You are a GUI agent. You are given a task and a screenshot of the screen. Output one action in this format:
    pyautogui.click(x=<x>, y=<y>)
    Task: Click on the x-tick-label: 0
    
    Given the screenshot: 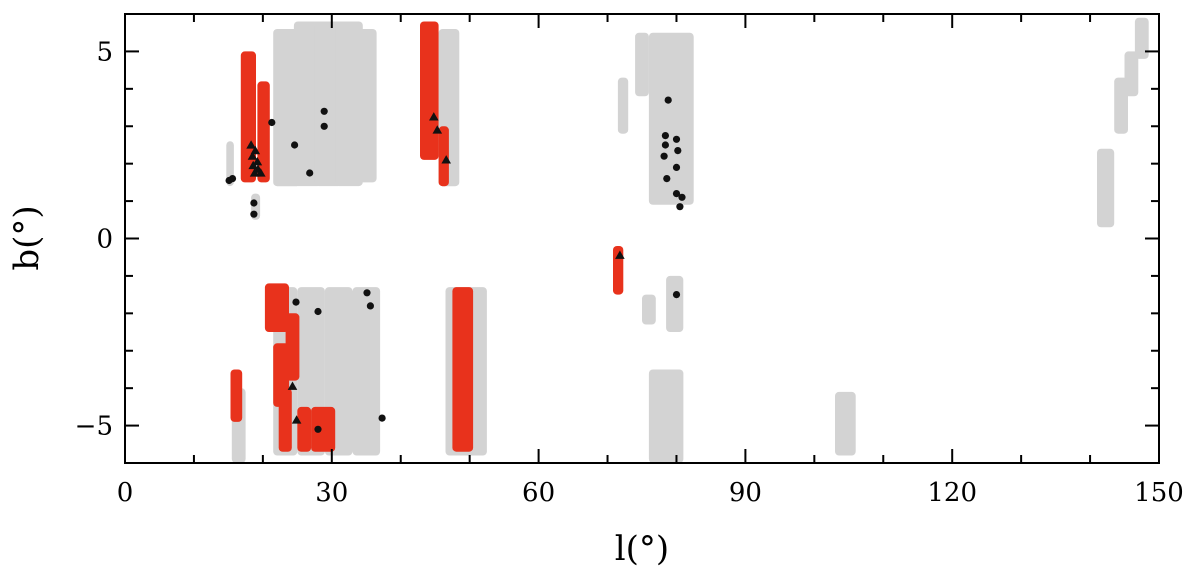 What is the action you would take?
    pyautogui.click(x=125, y=493)
    